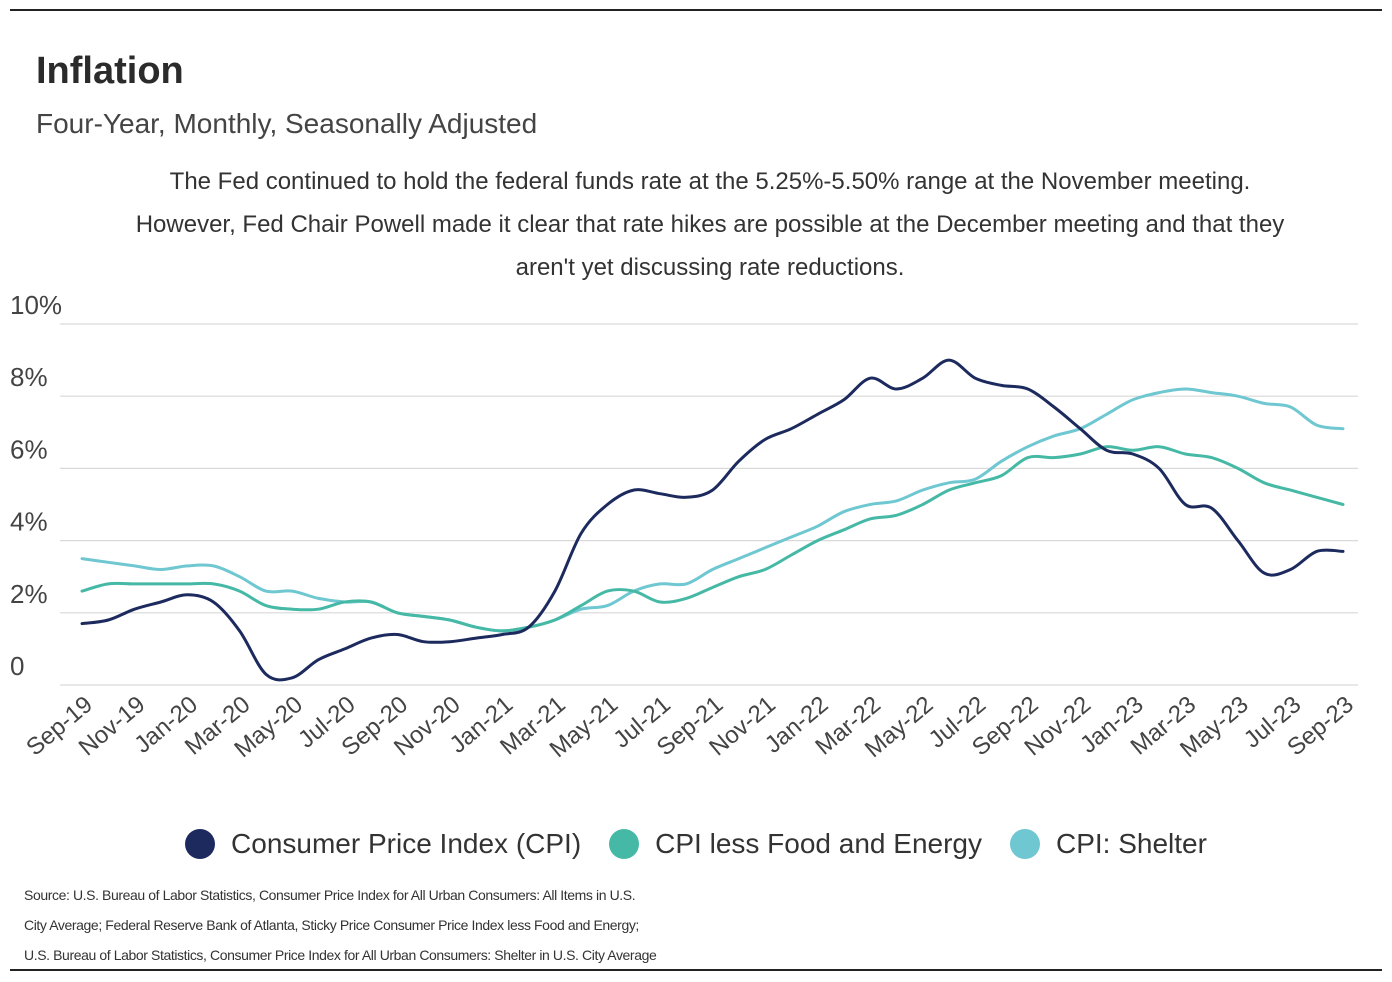 Image resolution: width=1392 pixels, height=982 pixels. What do you see at coordinates (29, 522) in the screenshot?
I see `y-tick-label: 4%` at bounding box center [29, 522].